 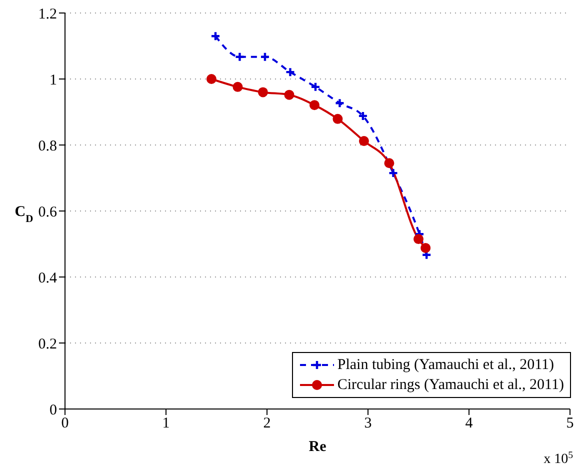 I want to click on x-tick-label: 1, so click(x=166, y=424).